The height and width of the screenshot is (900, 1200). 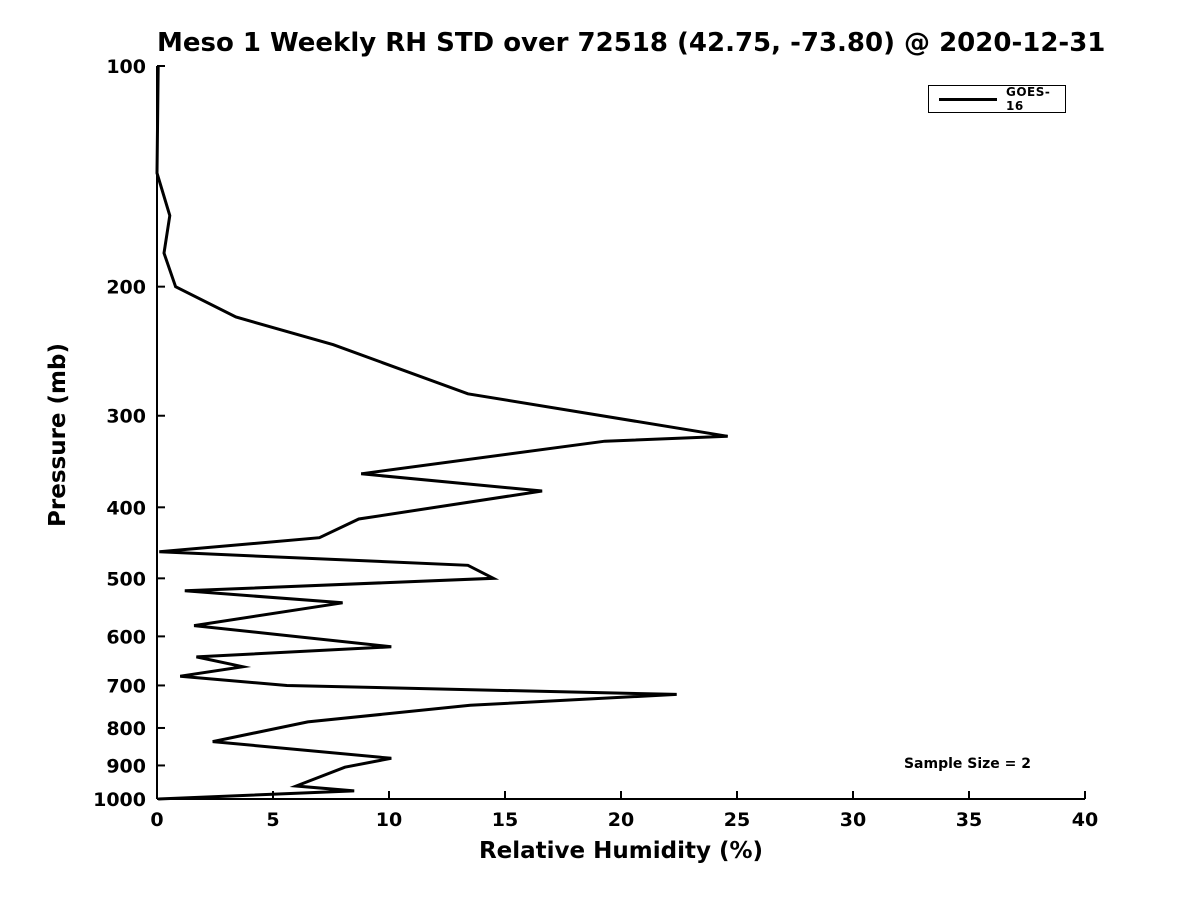 I want to click on y-tick-label: 800, so click(x=126, y=729).